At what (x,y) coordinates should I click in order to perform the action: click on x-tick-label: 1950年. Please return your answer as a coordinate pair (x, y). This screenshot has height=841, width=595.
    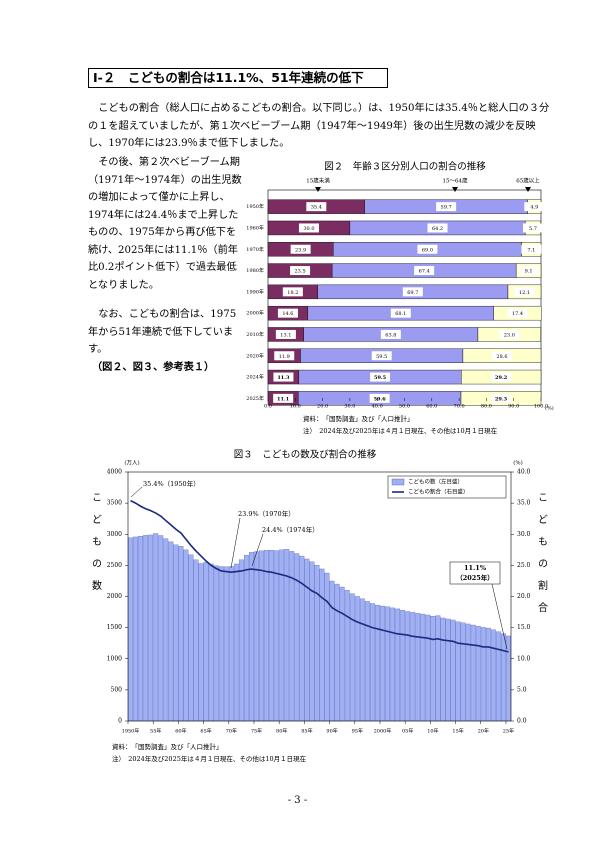
    Looking at the image, I should click on (131, 731).